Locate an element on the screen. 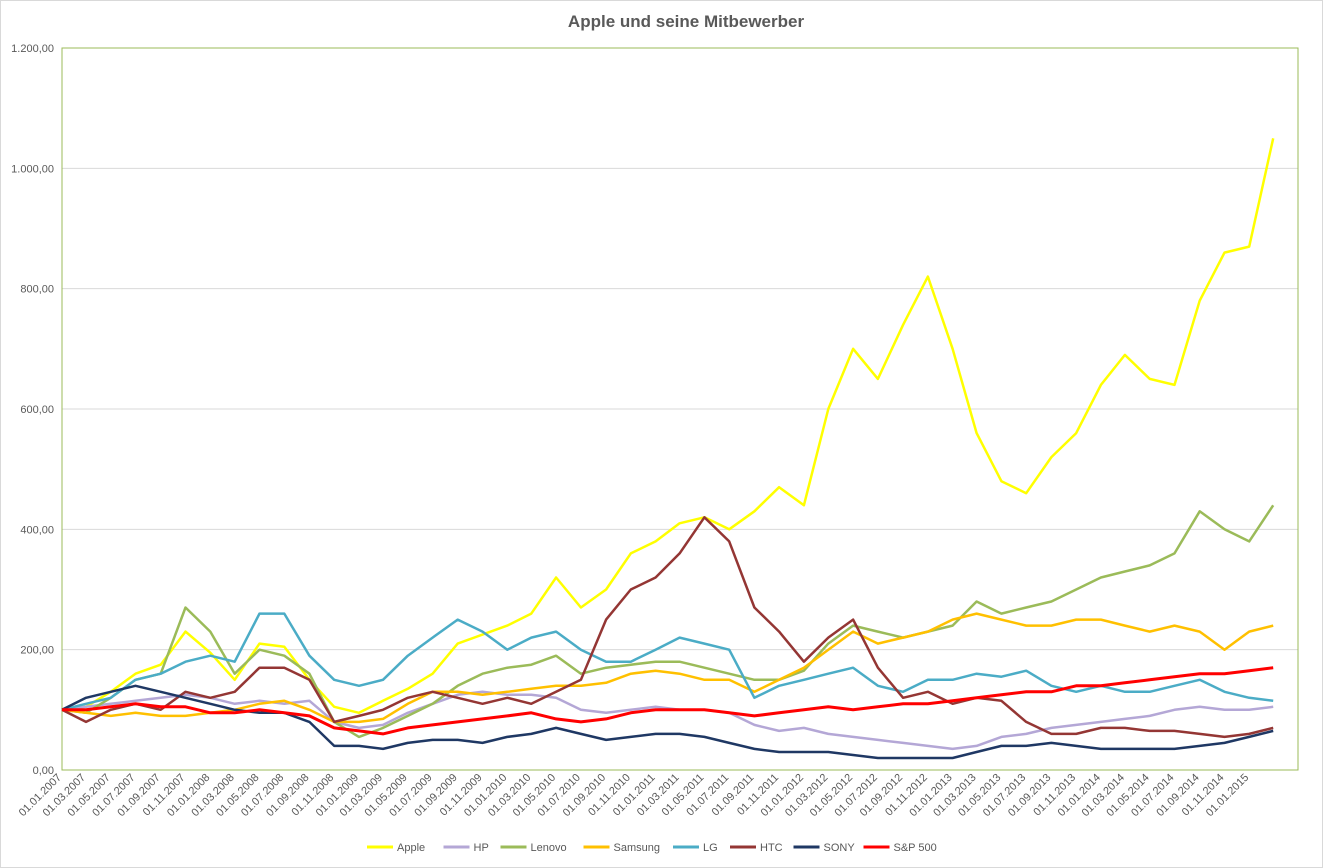  legend-label-lg: LG is located at coordinates (710, 848).